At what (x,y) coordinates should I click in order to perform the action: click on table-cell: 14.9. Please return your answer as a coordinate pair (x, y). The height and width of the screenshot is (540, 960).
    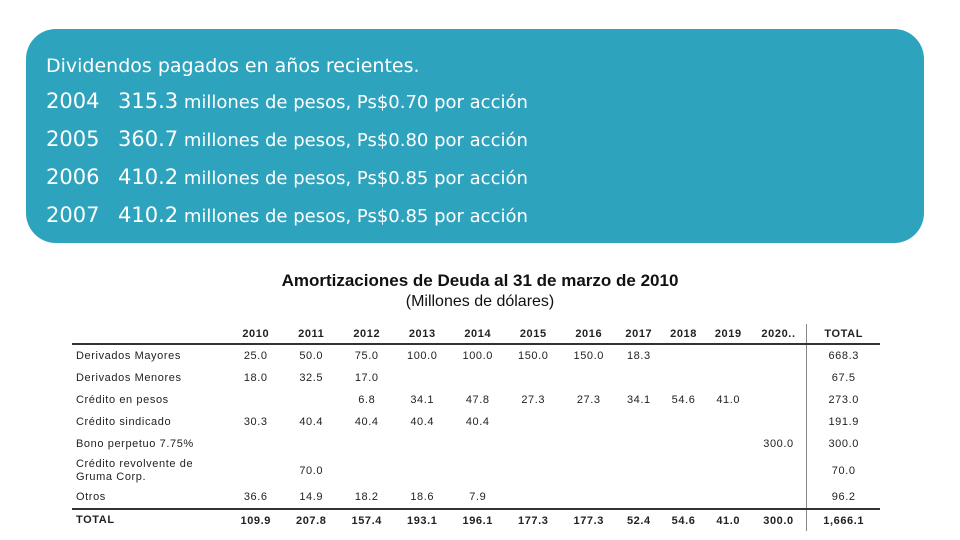
    Looking at the image, I should click on (311, 497).